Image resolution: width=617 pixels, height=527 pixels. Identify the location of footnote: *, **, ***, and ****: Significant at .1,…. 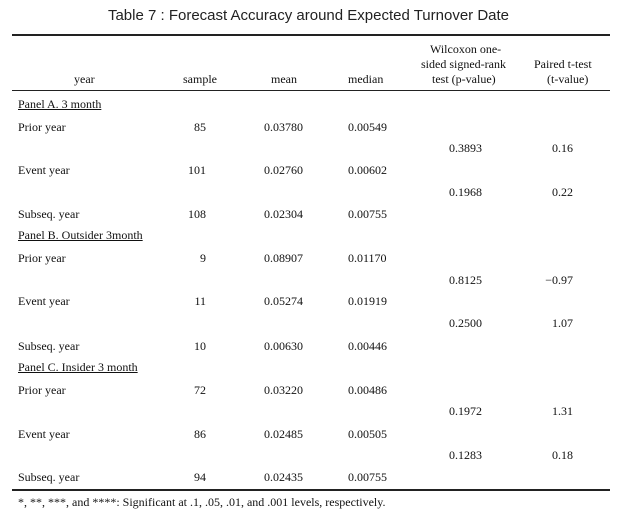
(202, 502).